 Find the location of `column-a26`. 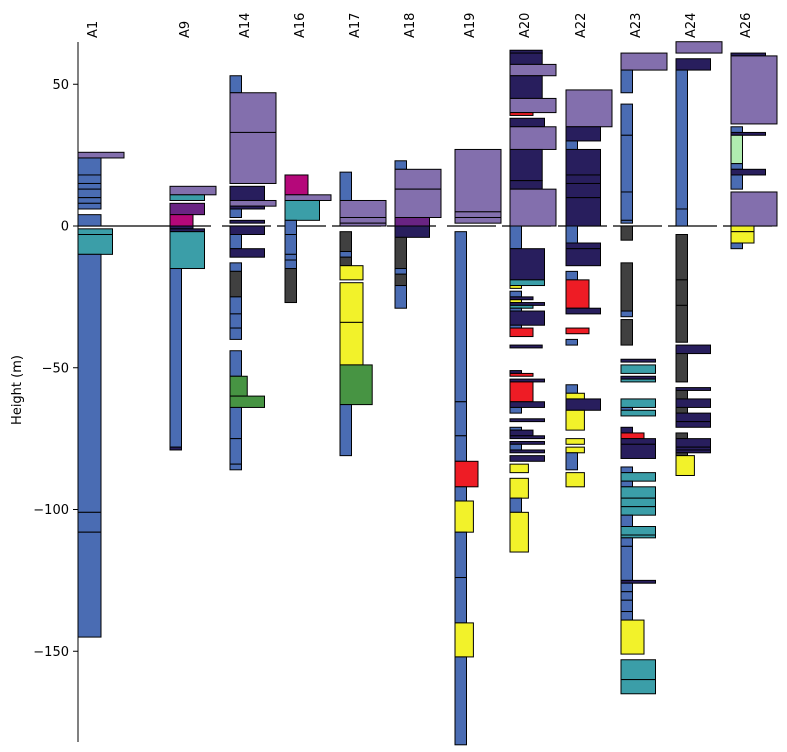

column-a26 is located at coordinates (750, 151).